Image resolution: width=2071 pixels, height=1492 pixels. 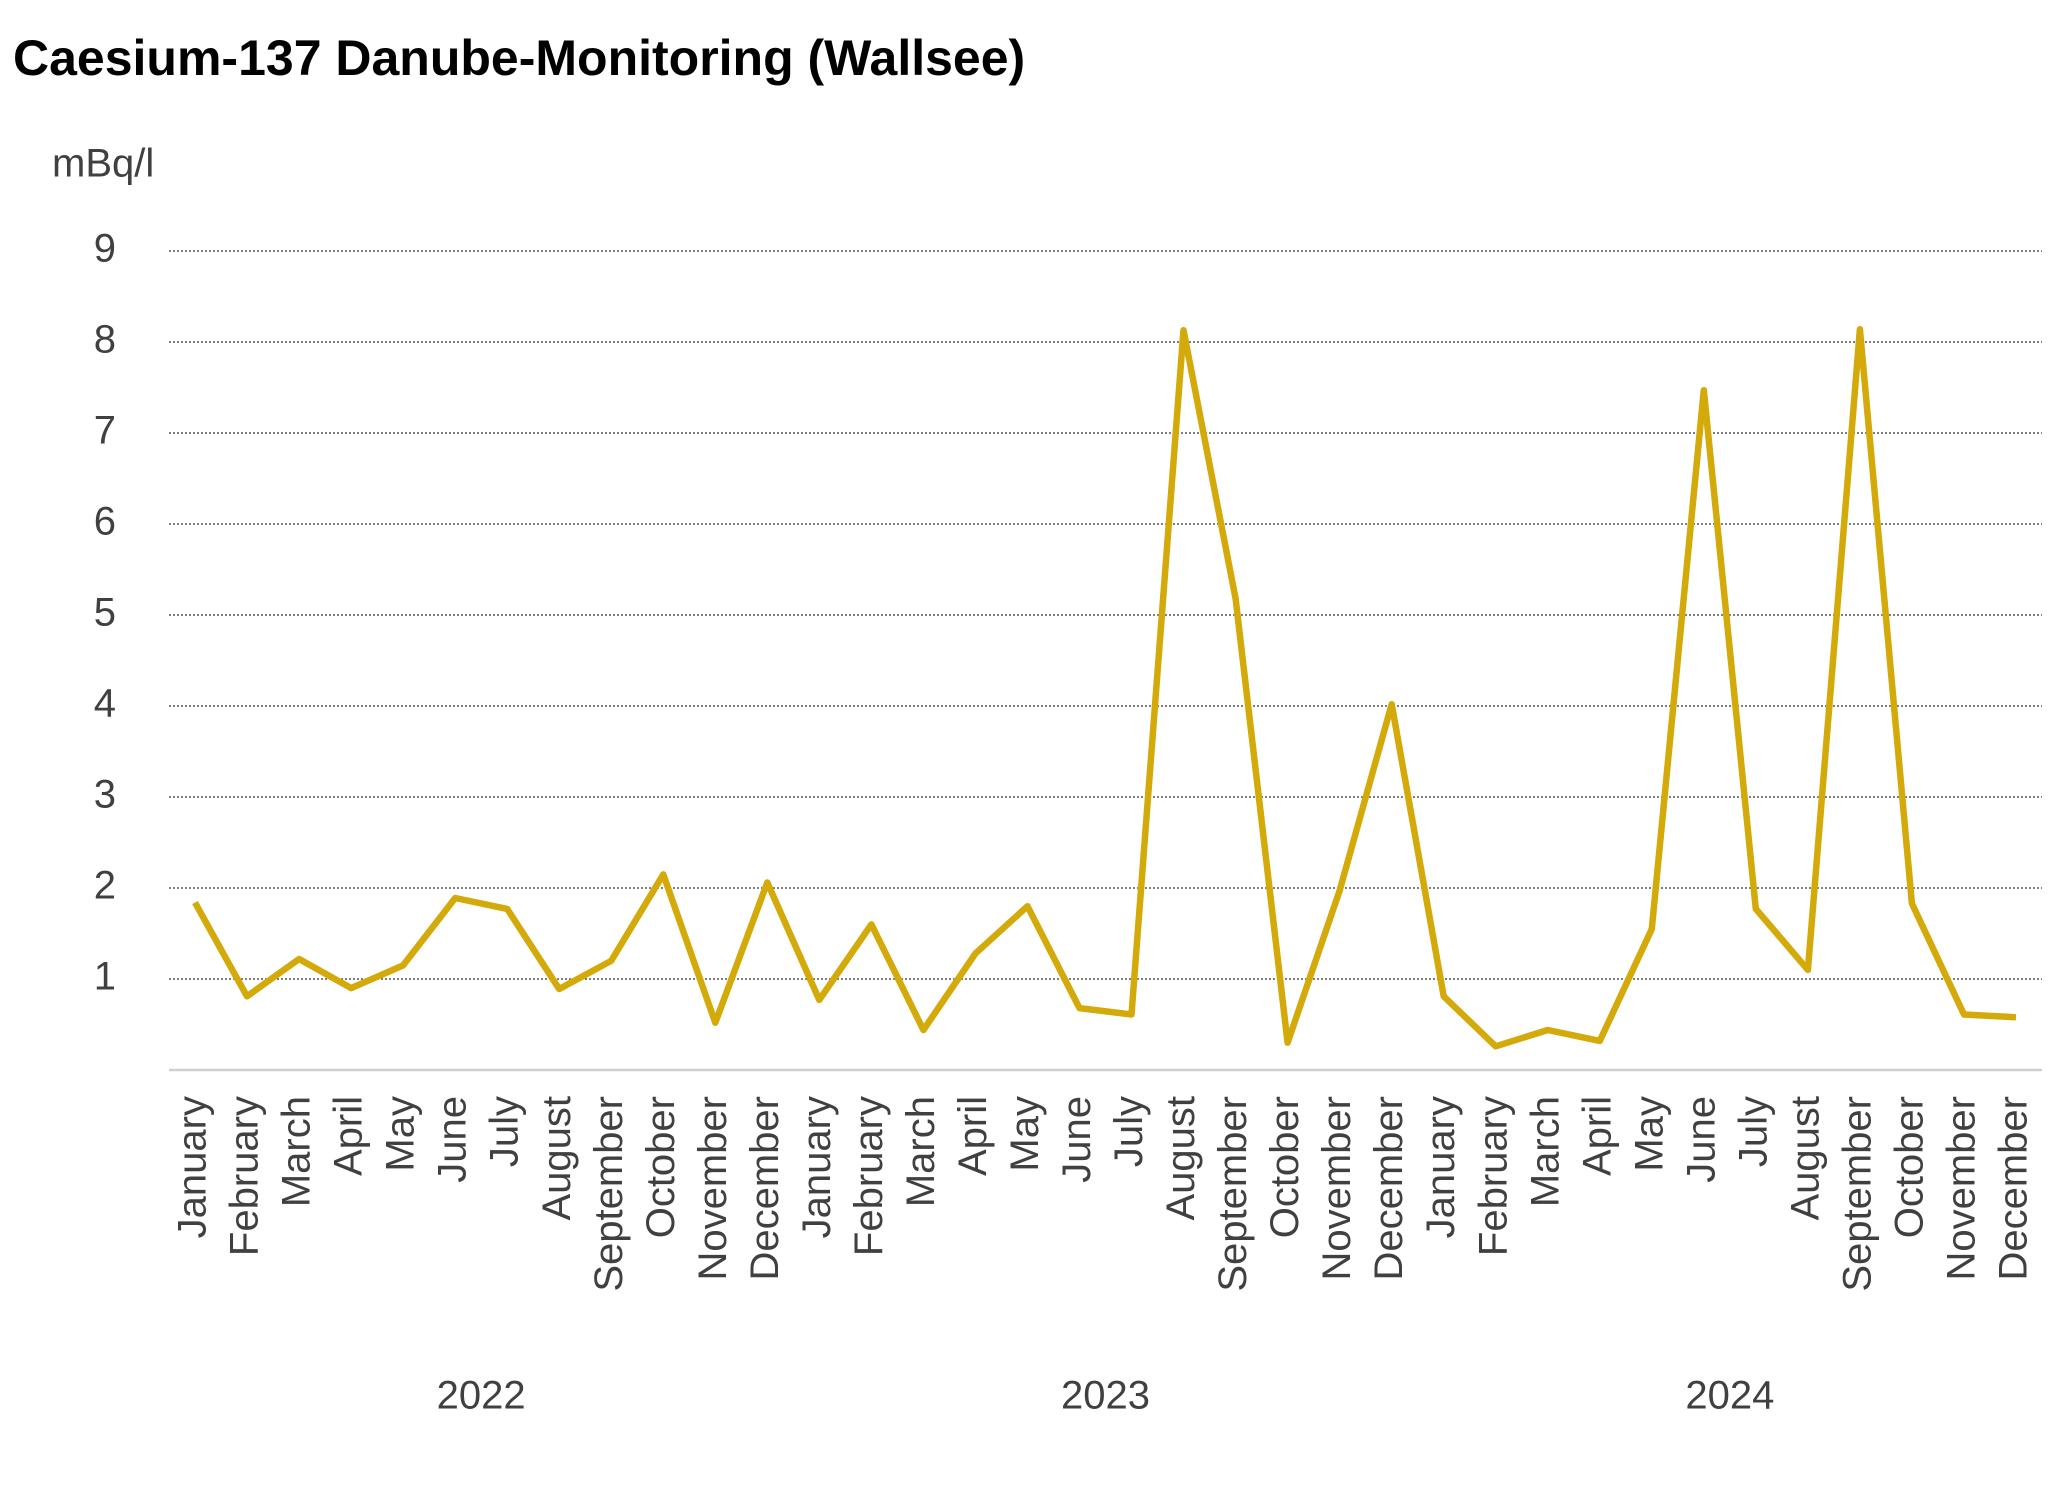 I want to click on chart-title: Caesium-137 Danube-Monitoring (Wallsee), so click(x=519, y=58).